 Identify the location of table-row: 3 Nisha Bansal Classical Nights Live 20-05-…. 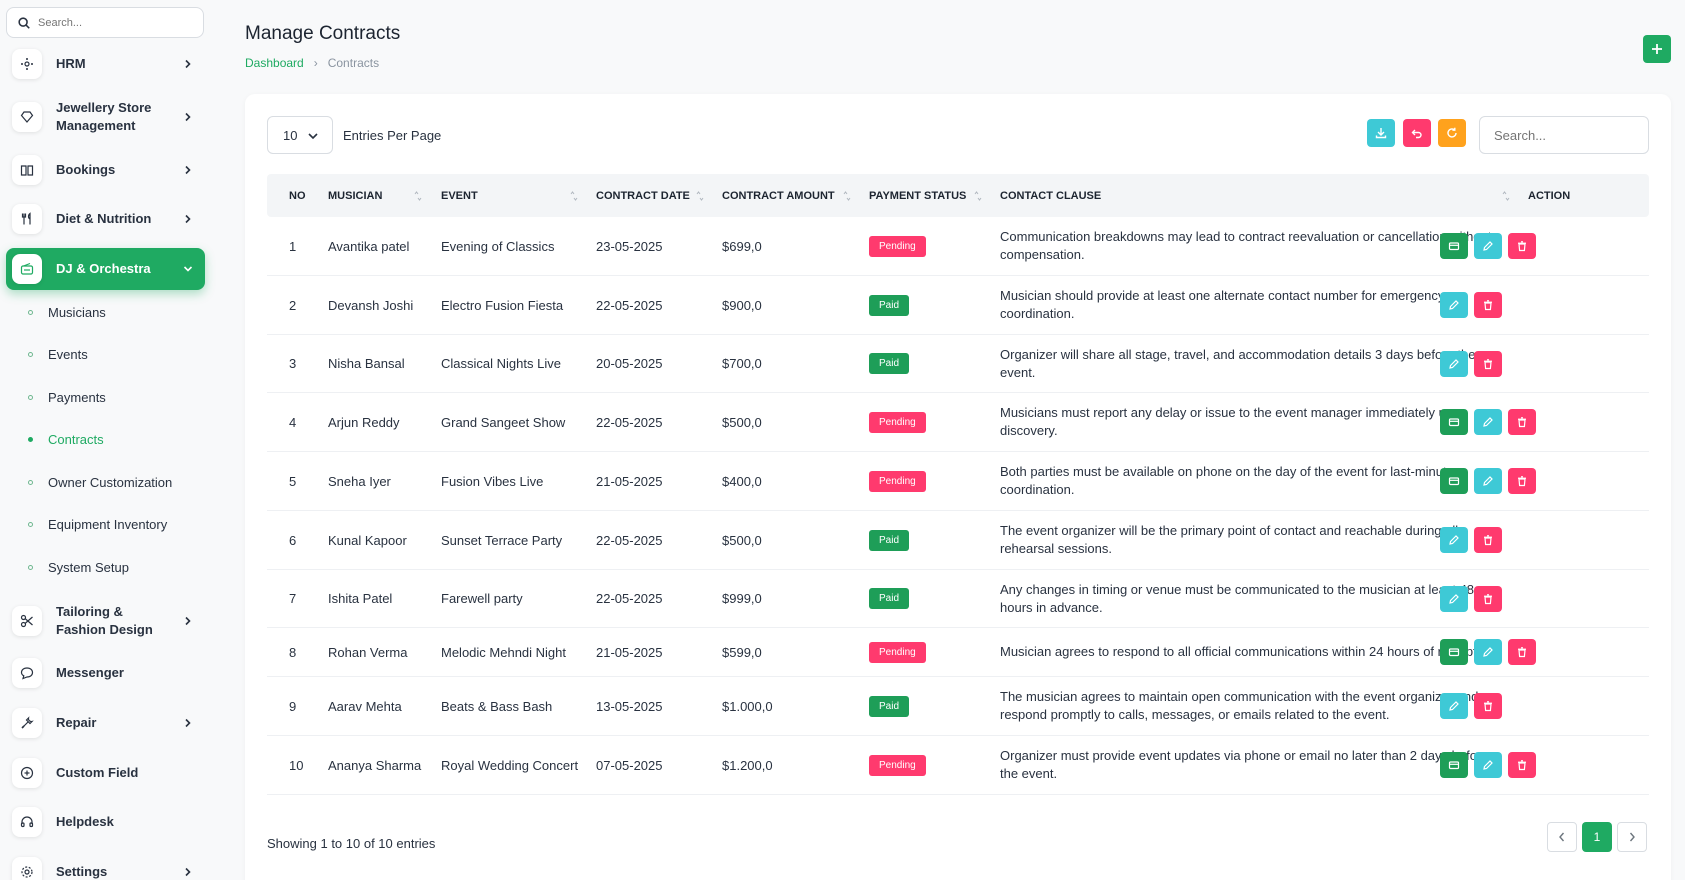
(958, 364).